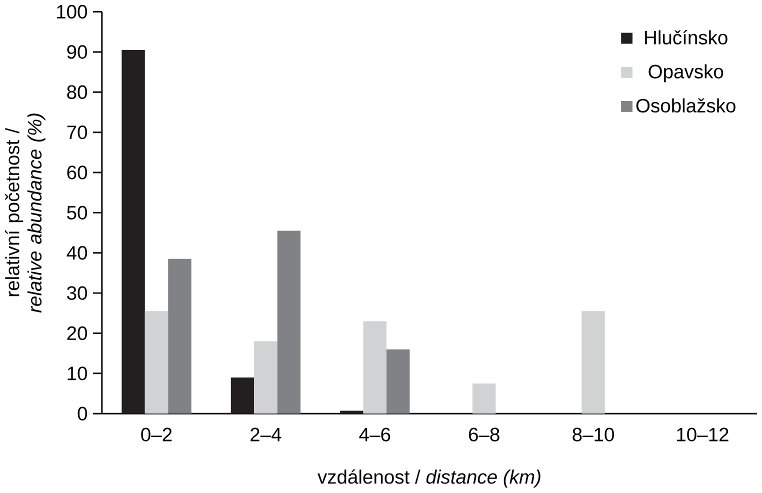  I want to click on y-tick-label: 10, so click(78, 373).